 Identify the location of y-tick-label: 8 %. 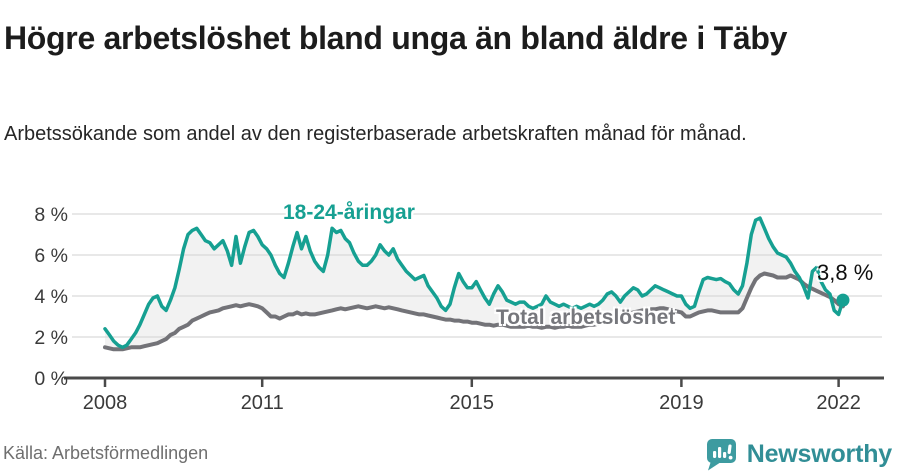
(51, 215).